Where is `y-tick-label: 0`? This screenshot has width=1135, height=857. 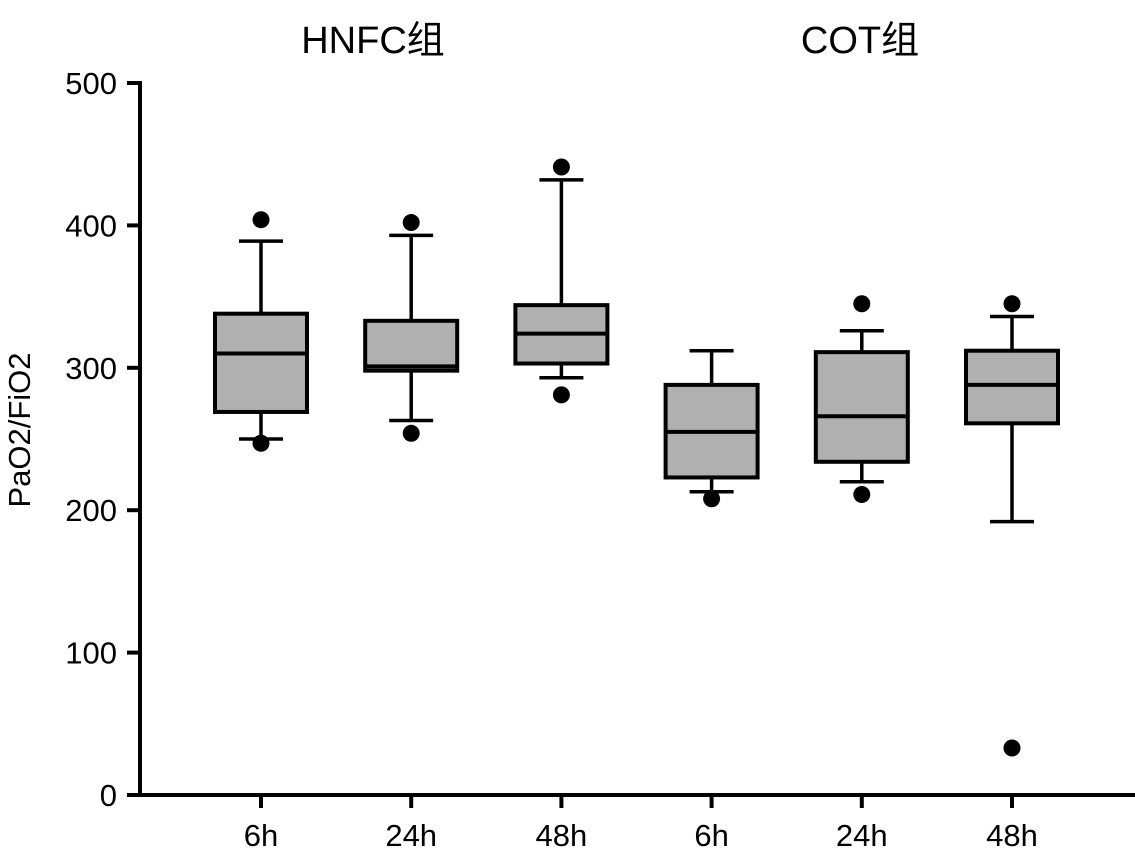 y-tick-label: 0 is located at coordinates (108, 795).